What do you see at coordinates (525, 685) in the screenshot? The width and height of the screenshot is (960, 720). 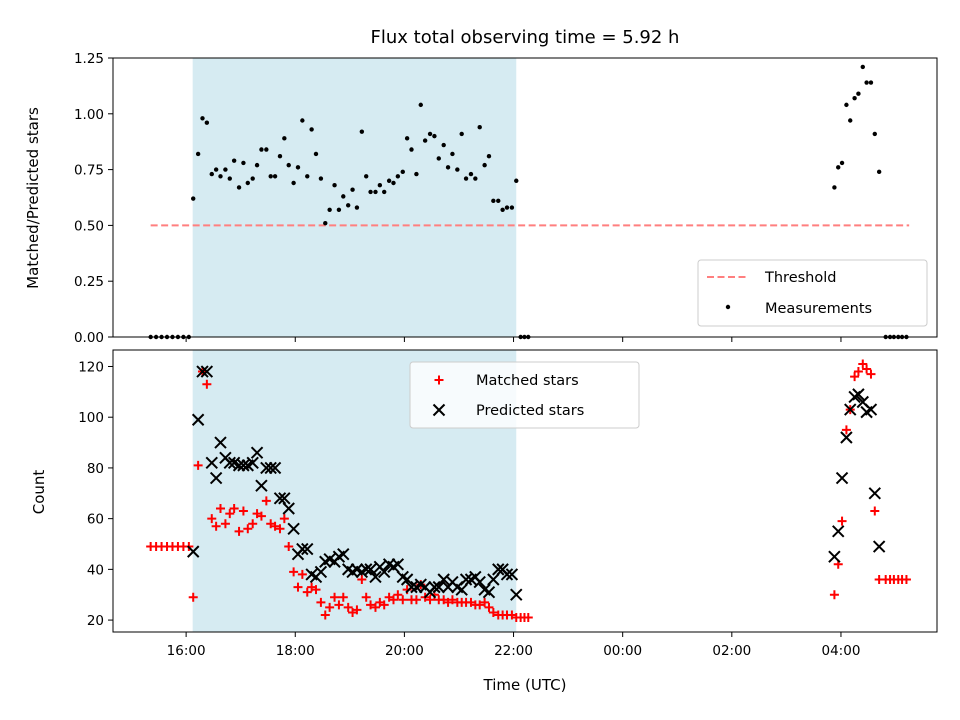 I see `x-axis-label: Time (UTC)` at bounding box center [525, 685].